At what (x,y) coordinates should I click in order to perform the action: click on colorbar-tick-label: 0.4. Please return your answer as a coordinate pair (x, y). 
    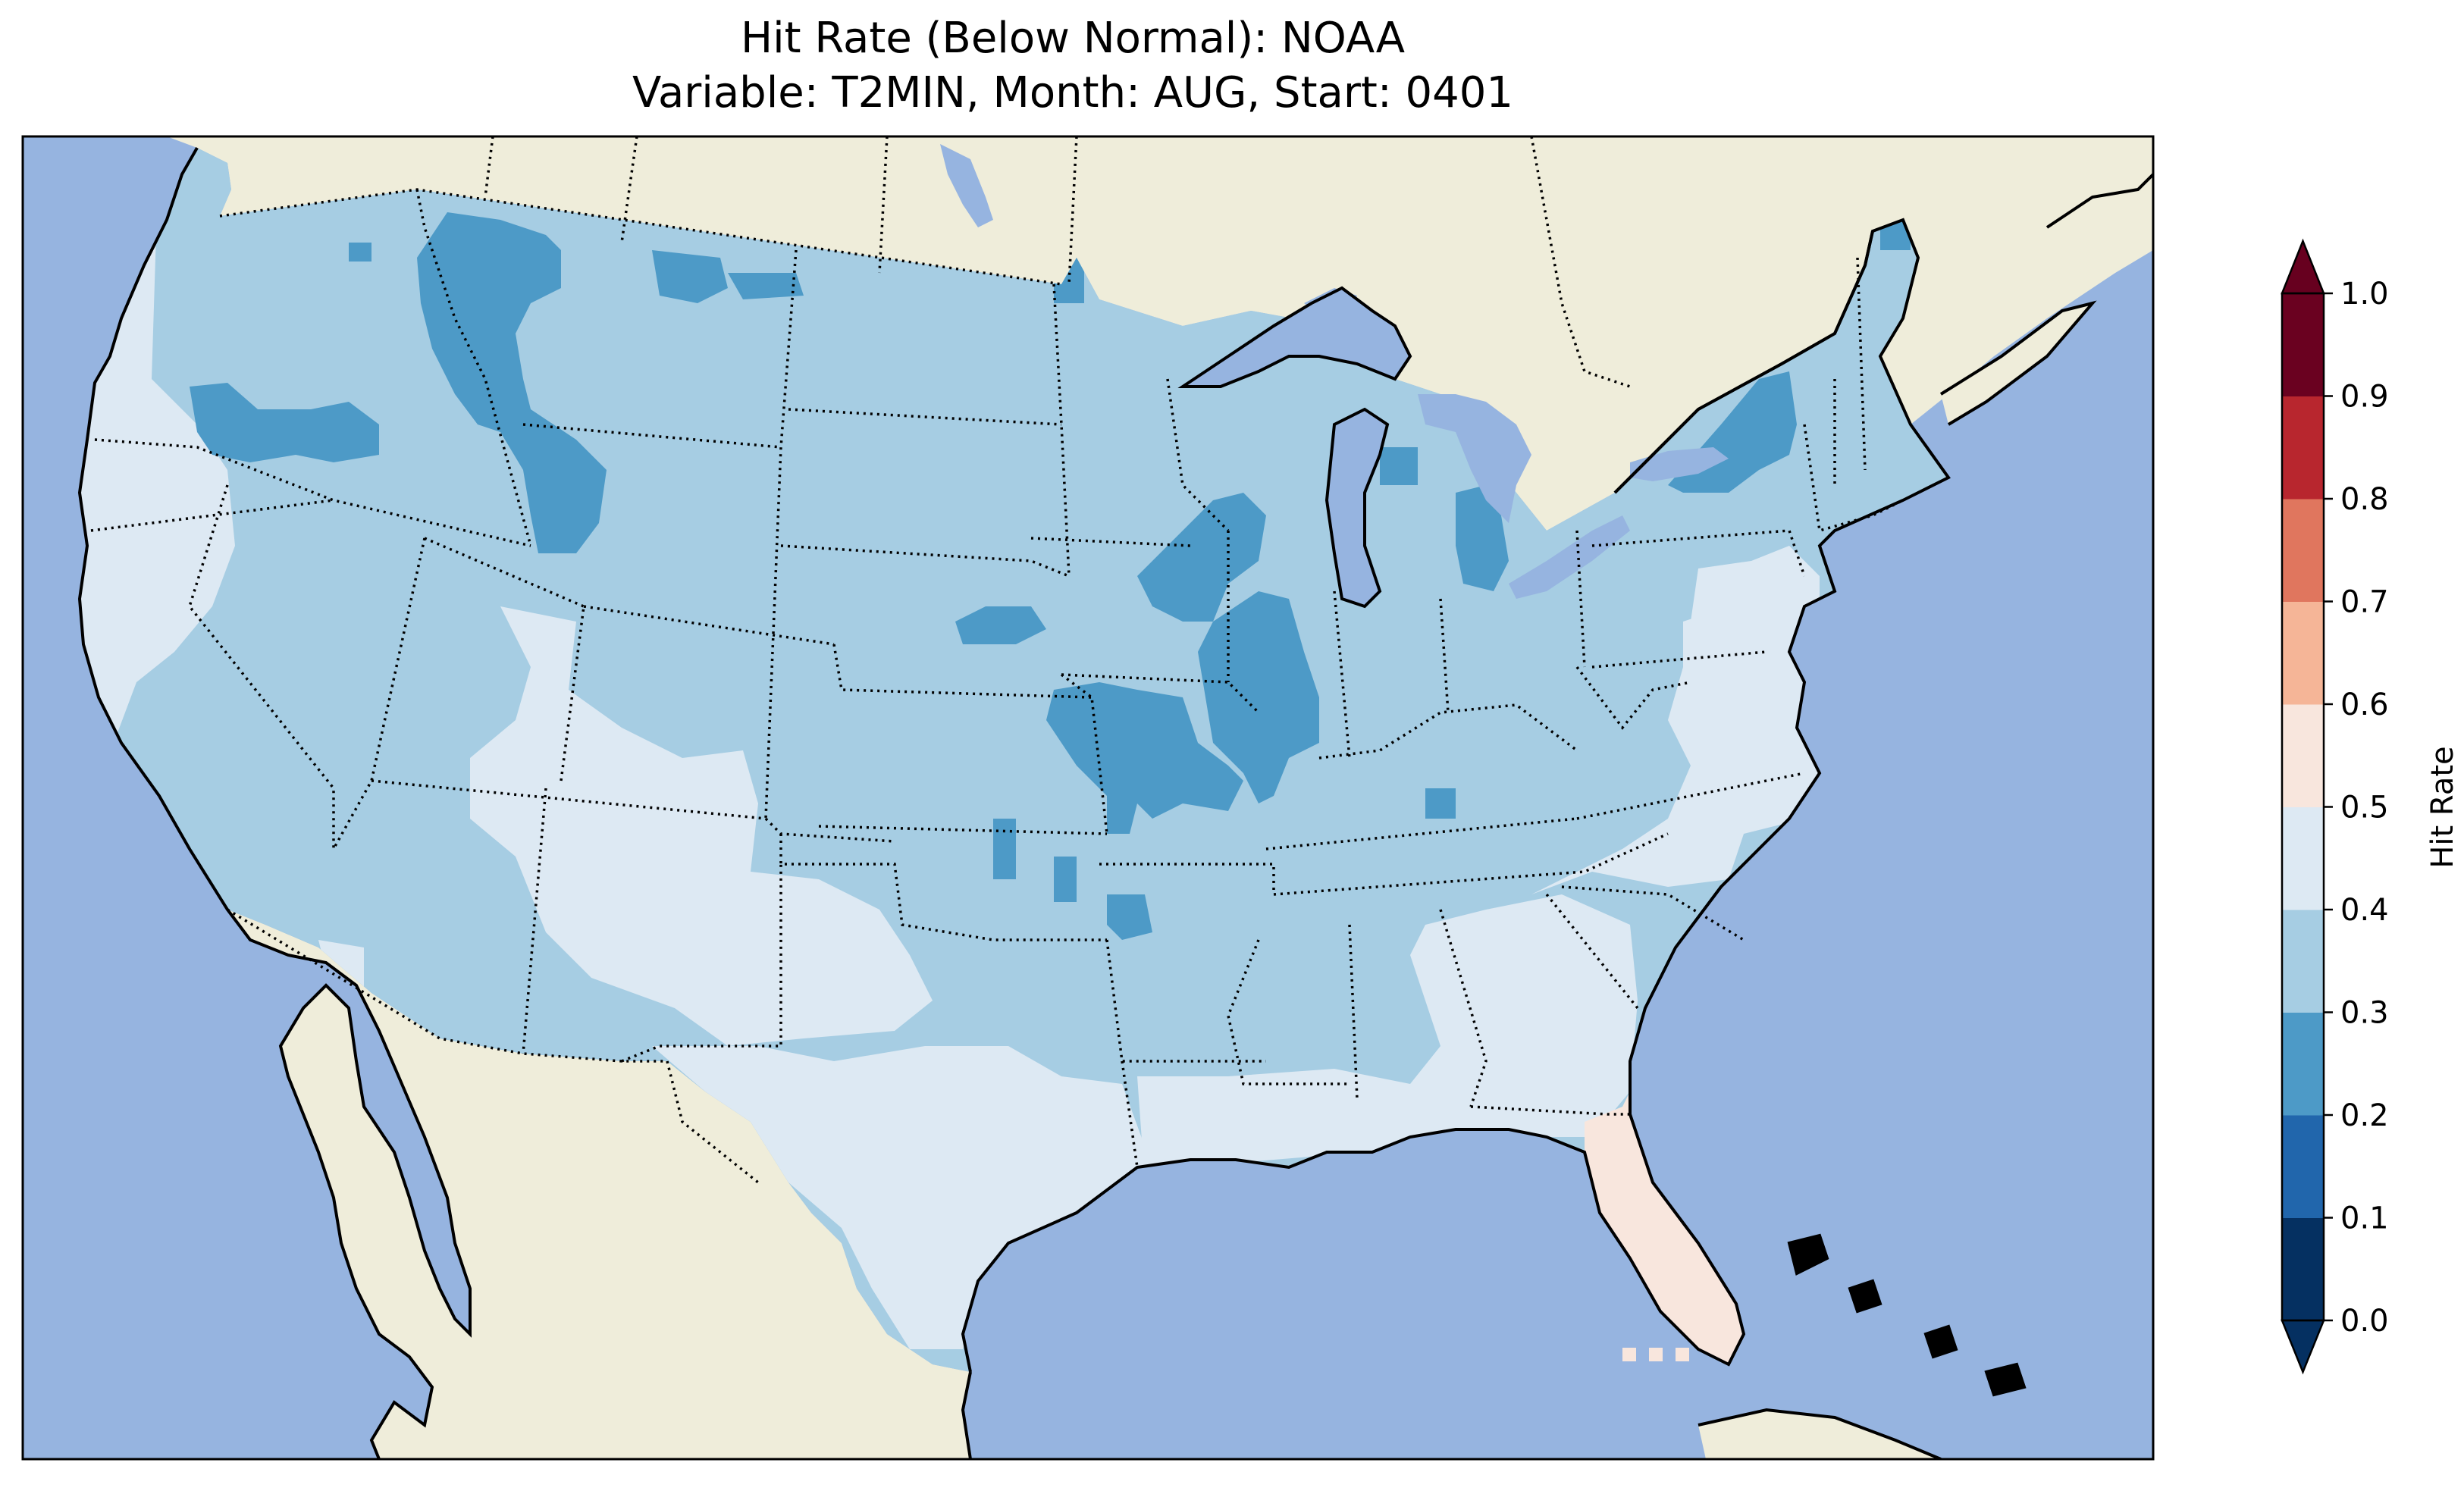
    Looking at the image, I should click on (2364, 910).